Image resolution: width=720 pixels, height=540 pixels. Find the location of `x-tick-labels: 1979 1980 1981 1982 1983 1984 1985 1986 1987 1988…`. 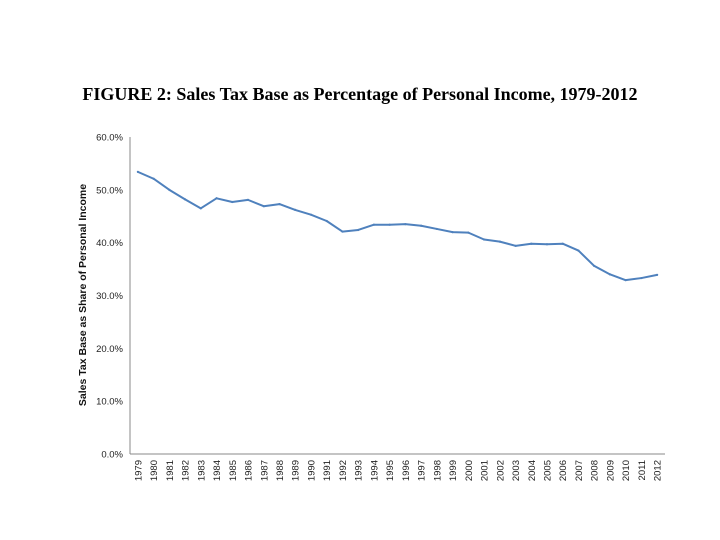

x-tick-labels: 1979 1980 1981 1982 1983 1984 1985 1986 1987 1988… is located at coordinates (398, 470).